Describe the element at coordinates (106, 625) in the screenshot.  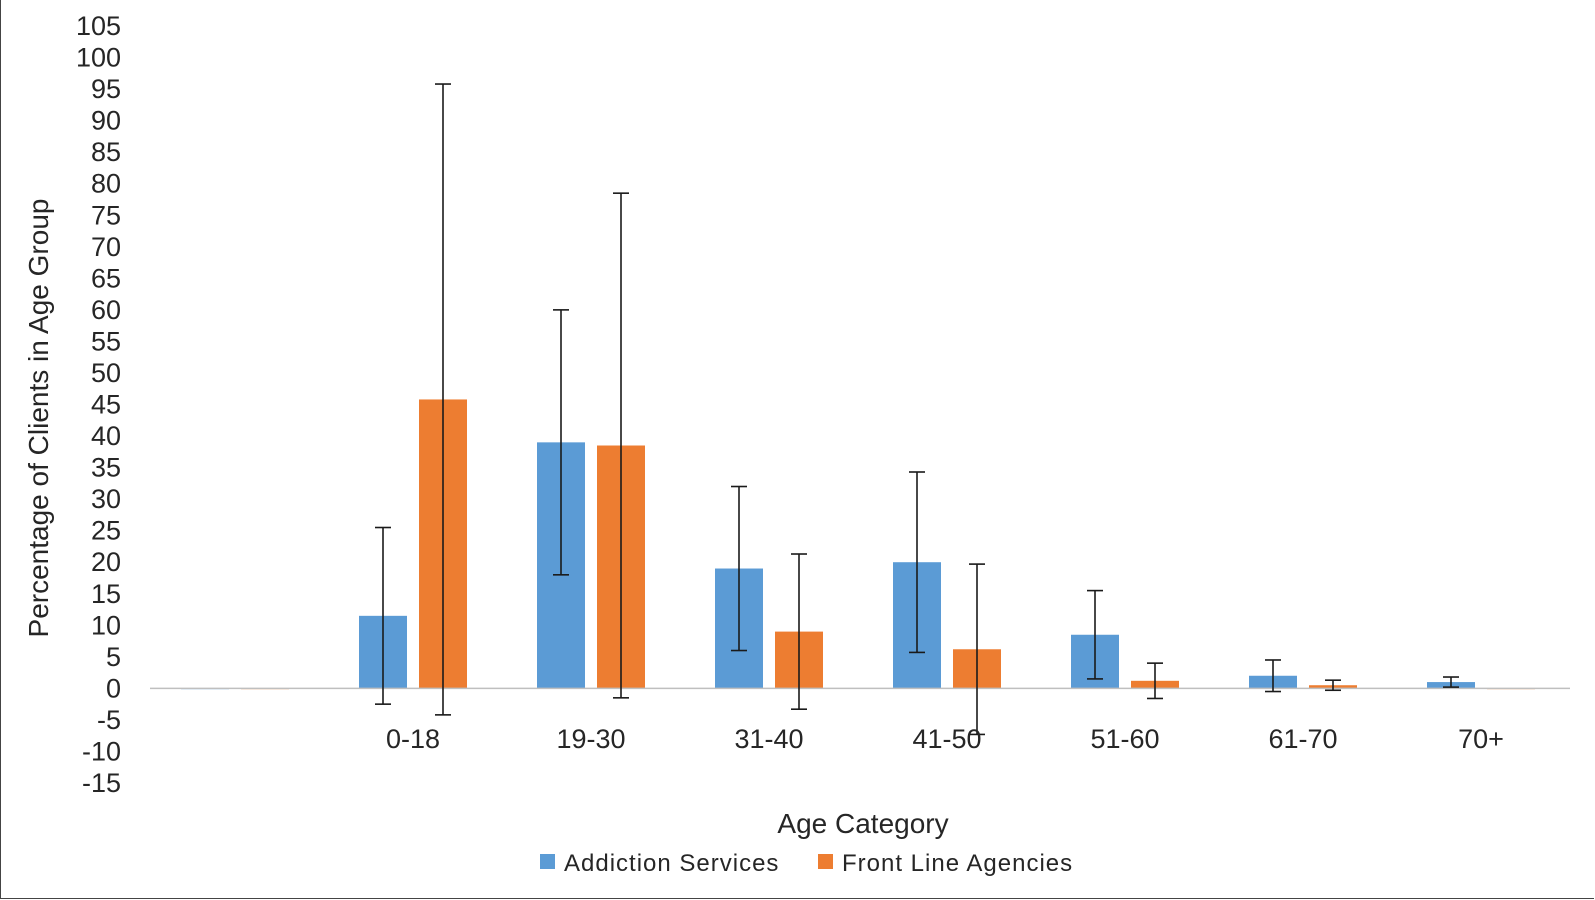
I see `y-tick-label: 10` at that location.